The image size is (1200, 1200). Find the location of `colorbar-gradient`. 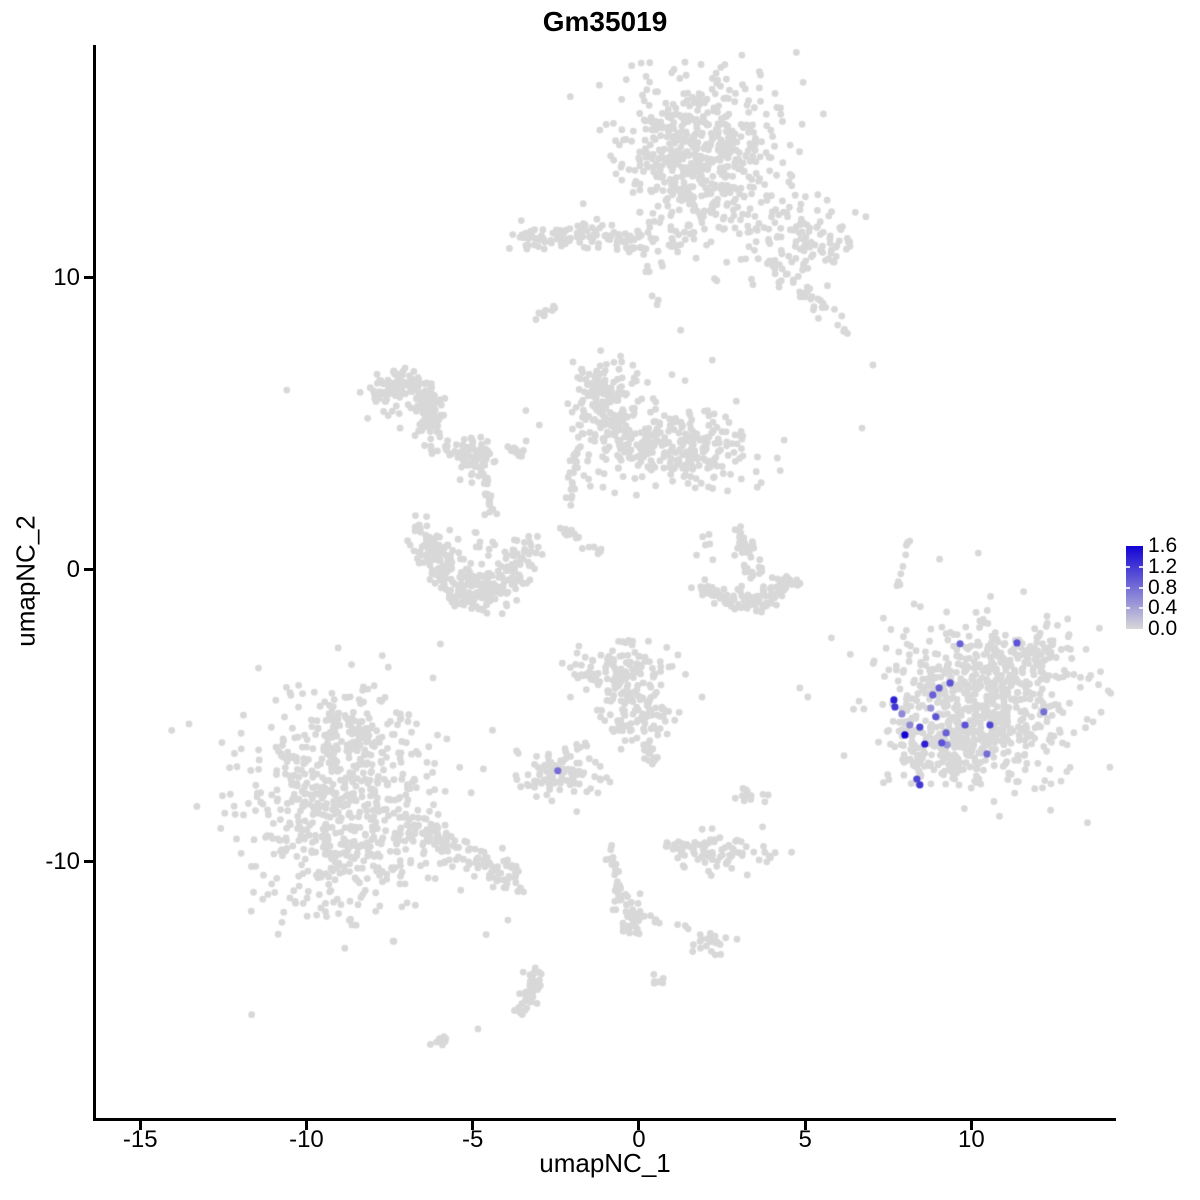

colorbar-gradient is located at coordinates (1134, 587).